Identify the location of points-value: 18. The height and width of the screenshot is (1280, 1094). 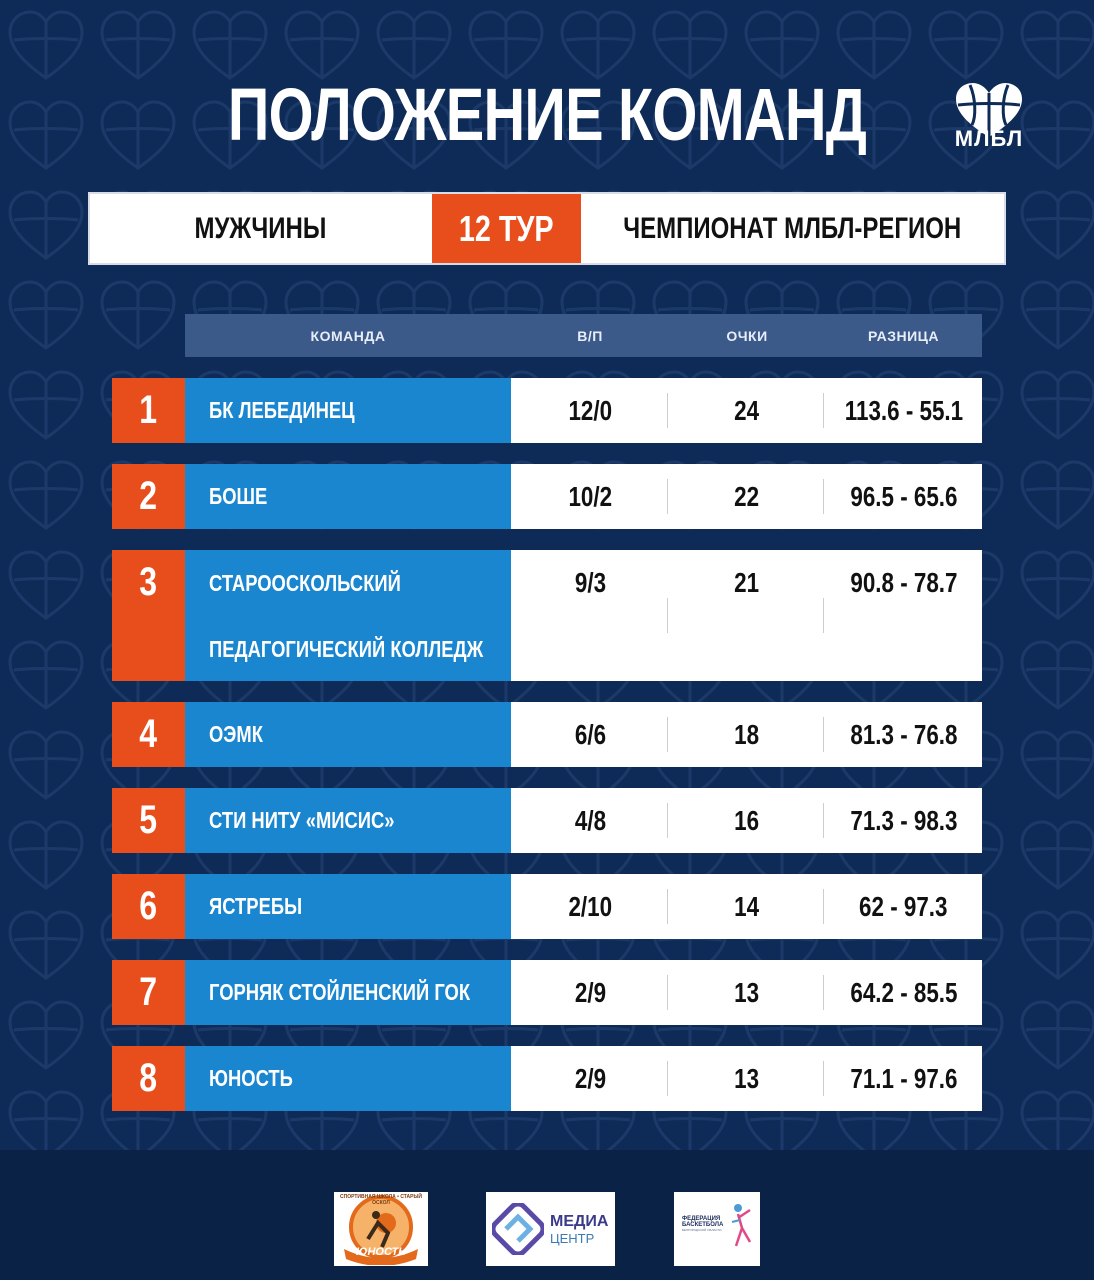
(747, 734).